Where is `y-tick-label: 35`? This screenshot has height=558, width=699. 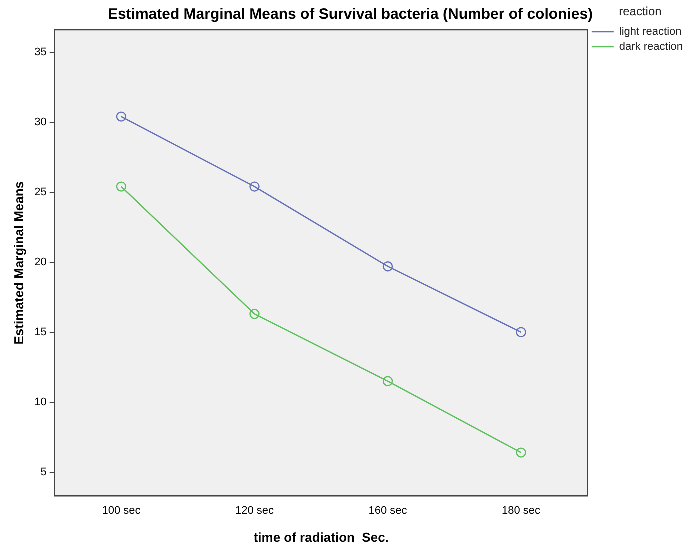 y-tick-label: 35 is located at coordinates (40, 52).